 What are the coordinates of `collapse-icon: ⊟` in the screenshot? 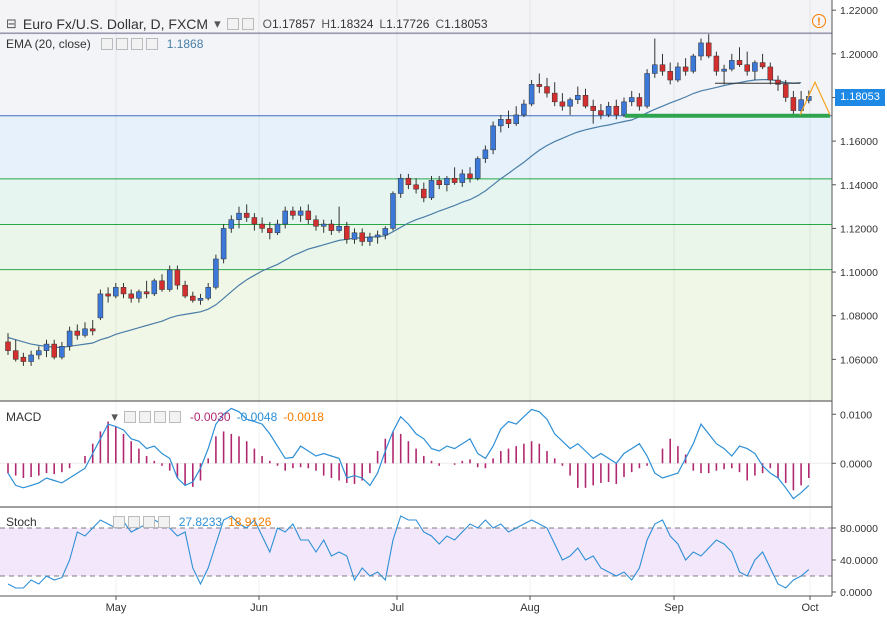 It's located at (11, 23).